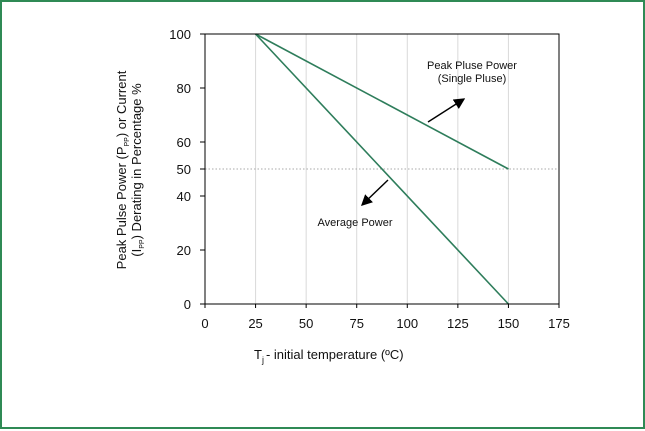 This screenshot has width=645, height=431. I want to click on y-axis-label-line1-post: ) or Current, so click(121, 103).